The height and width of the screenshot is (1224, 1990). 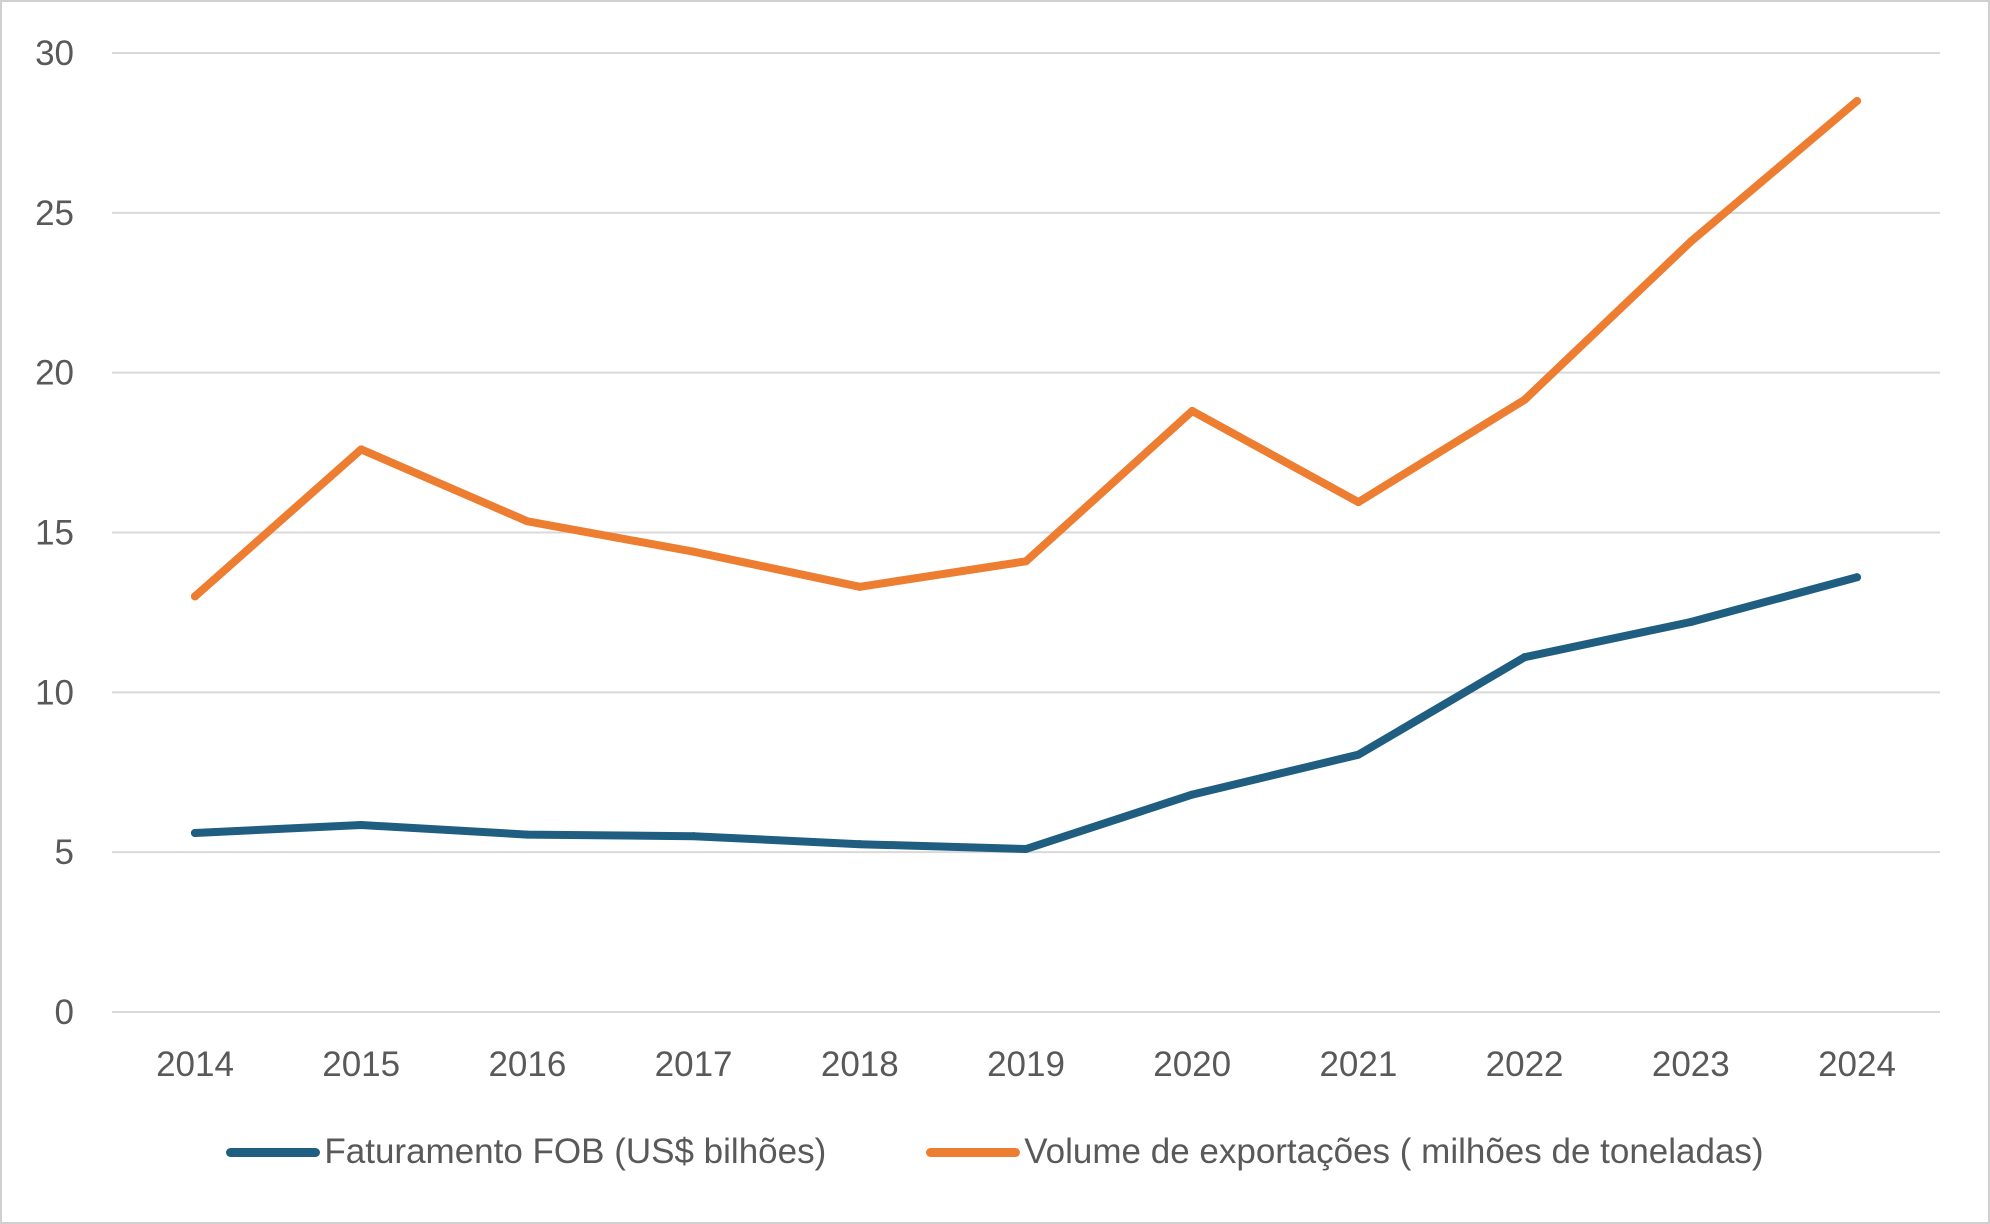 What do you see at coordinates (693, 551) in the screenshot?
I see `data-point-volume-2017` at bounding box center [693, 551].